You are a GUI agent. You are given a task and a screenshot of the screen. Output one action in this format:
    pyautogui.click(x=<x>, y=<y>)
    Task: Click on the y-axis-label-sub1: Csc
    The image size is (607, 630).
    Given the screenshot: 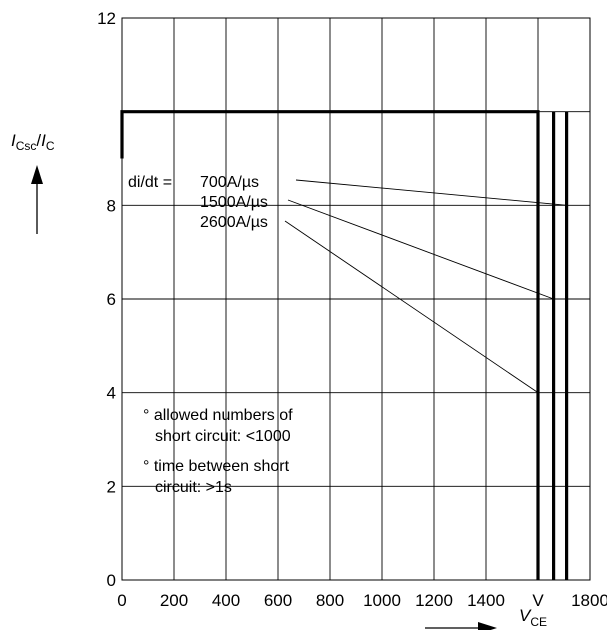 What is the action you would take?
    pyautogui.click(x=26, y=146)
    